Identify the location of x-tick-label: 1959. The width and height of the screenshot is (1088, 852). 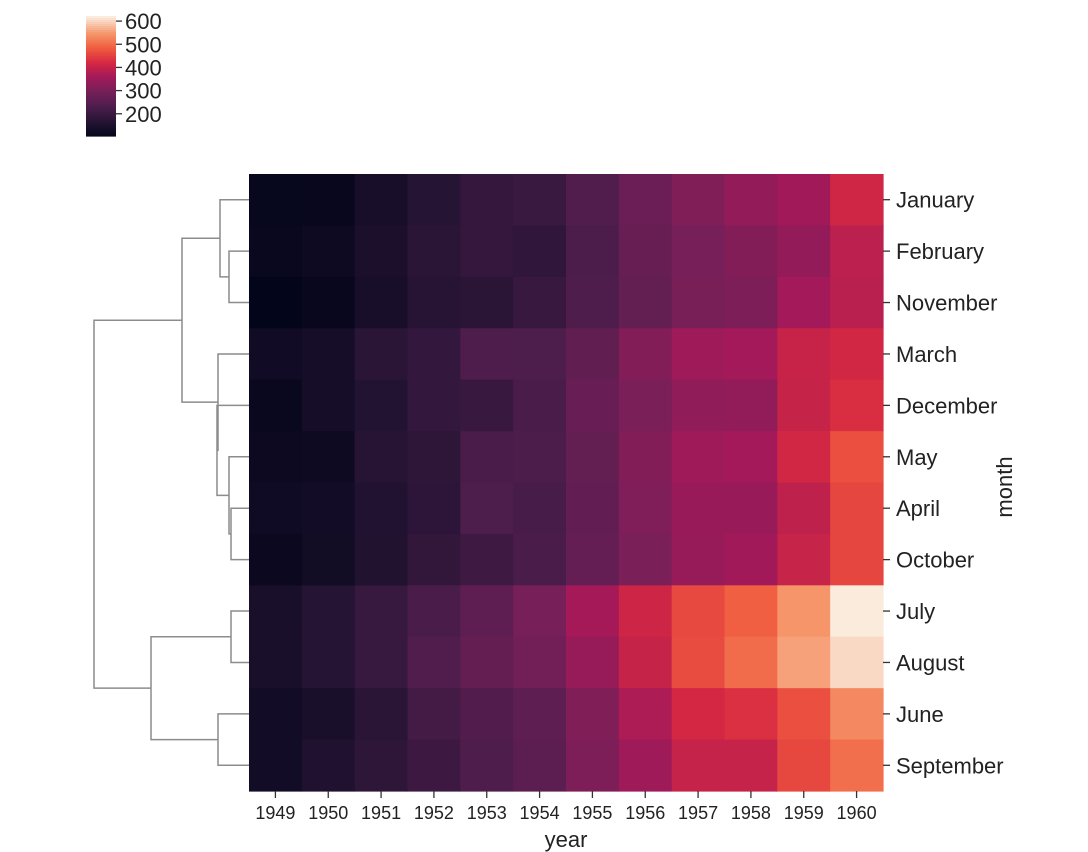
(804, 813).